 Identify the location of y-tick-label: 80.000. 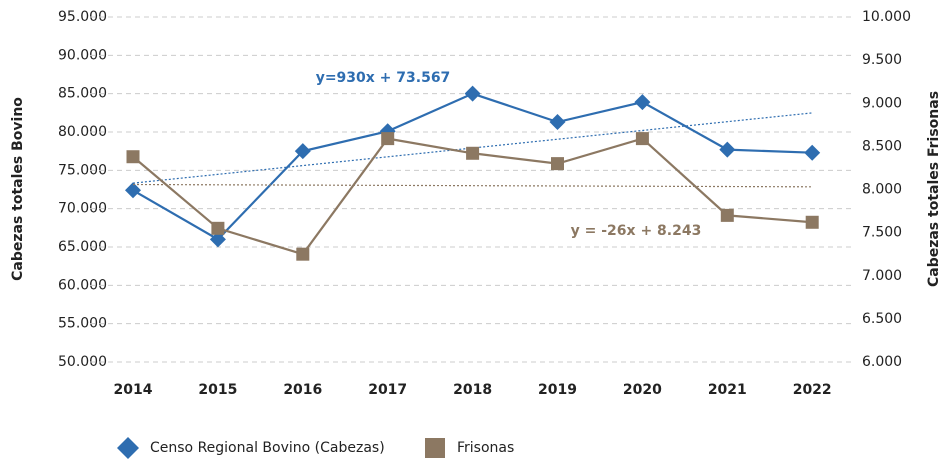
(82, 132).